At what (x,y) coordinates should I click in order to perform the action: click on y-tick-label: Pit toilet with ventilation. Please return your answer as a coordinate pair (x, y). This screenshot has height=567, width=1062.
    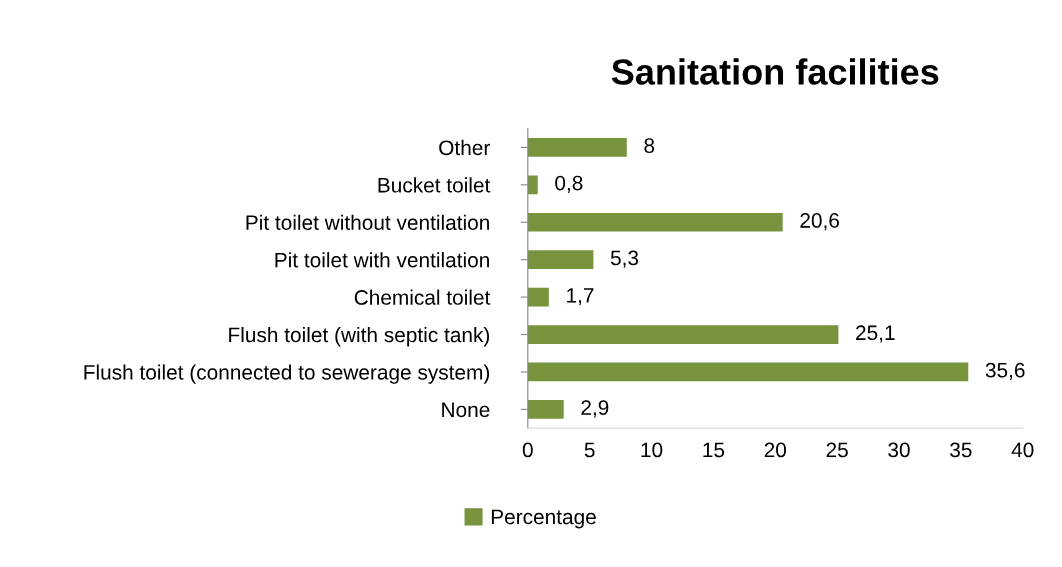
    Looking at the image, I should click on (382, 260).